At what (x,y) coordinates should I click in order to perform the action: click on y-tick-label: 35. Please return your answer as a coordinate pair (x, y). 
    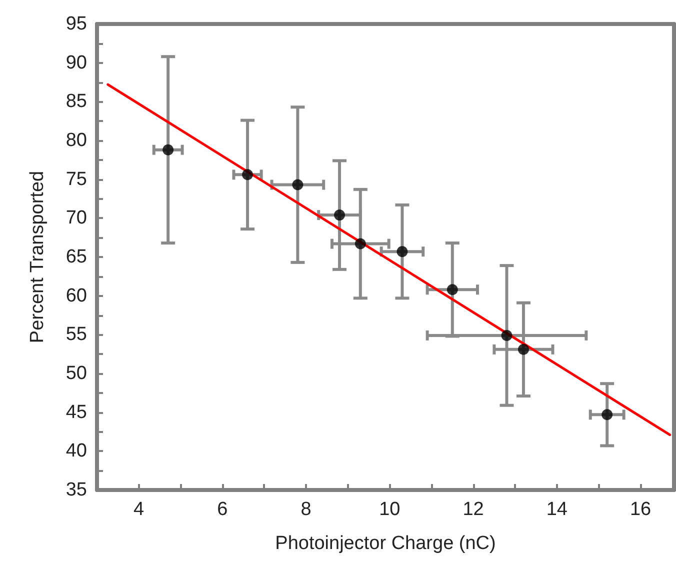
    Looking at the image, I should click on (76, 490).